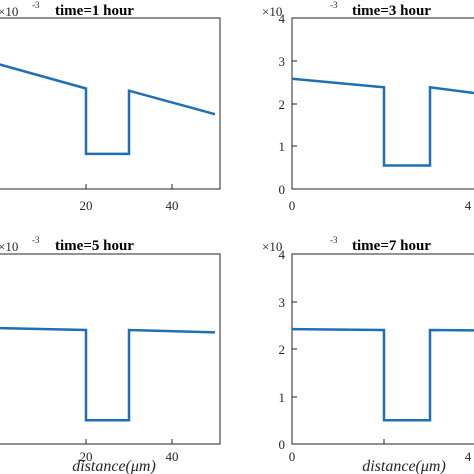 The image size is (474, 474). Describe the element at coordinates (94, 11) in the screenshot. I see `plot-title: time=1 hour` at that location.